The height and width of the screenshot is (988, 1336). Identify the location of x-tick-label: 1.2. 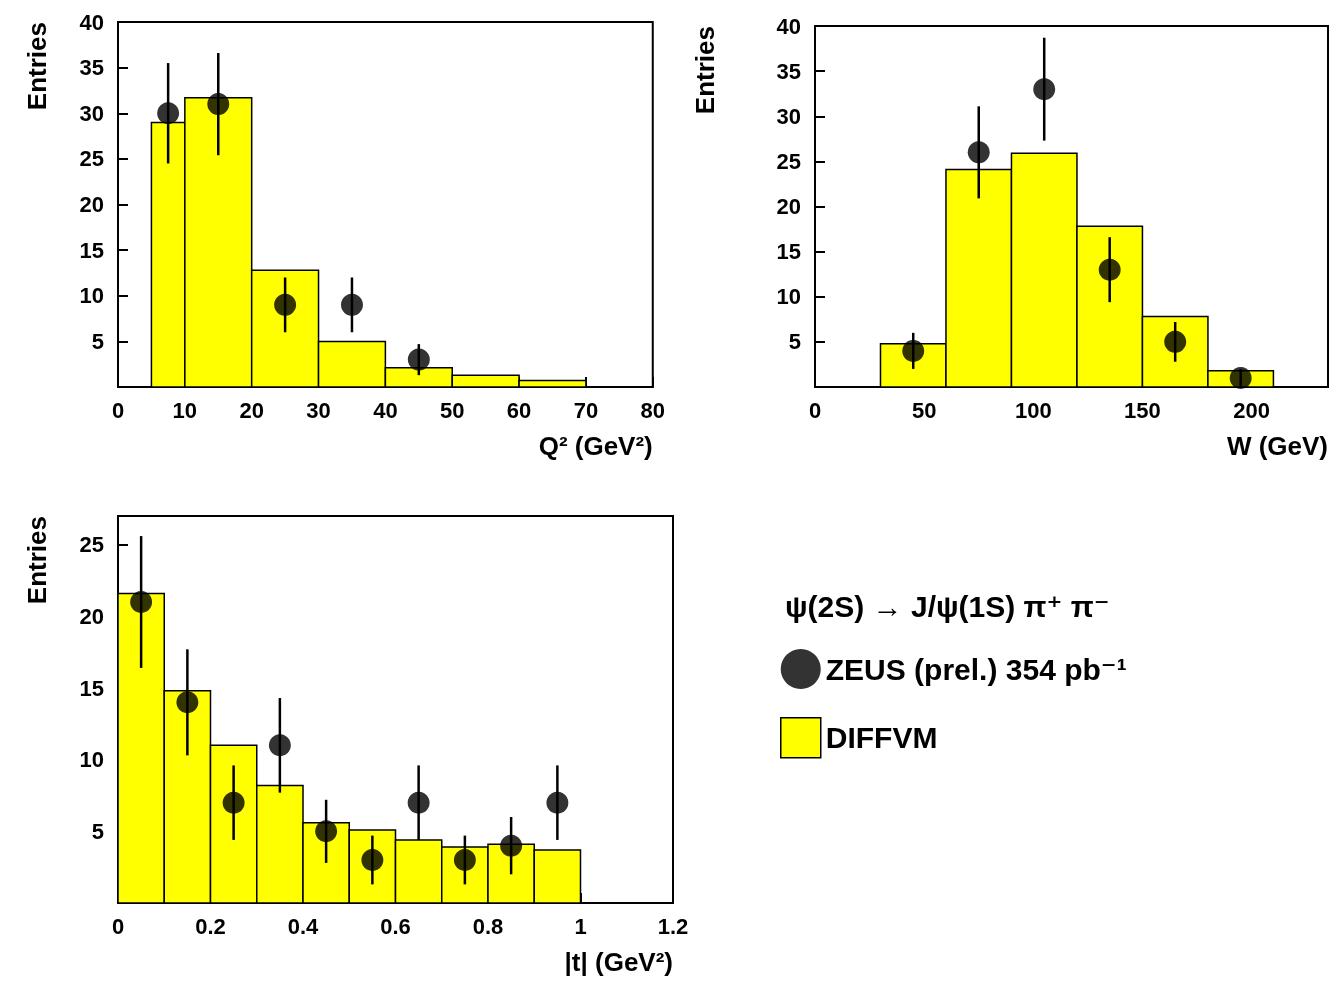
(673, 926).